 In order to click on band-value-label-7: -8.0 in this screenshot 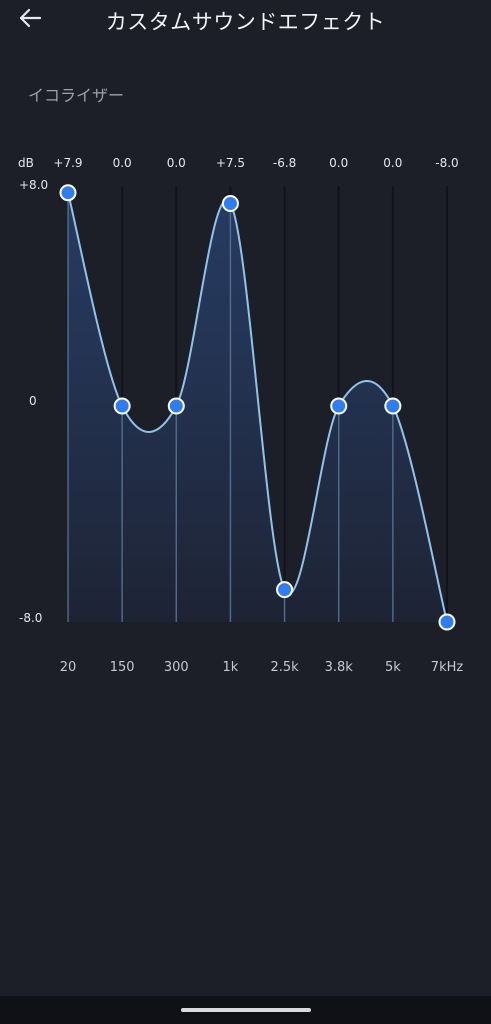, I will do `click(446, 163)`.